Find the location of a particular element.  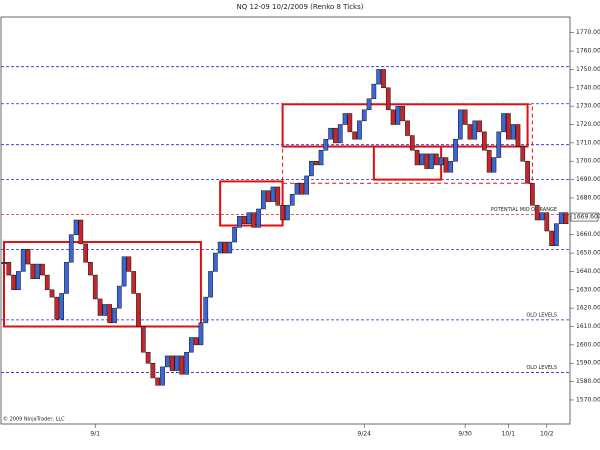

y-tick-label: 1680.00 is located at coordinates (588, 197).